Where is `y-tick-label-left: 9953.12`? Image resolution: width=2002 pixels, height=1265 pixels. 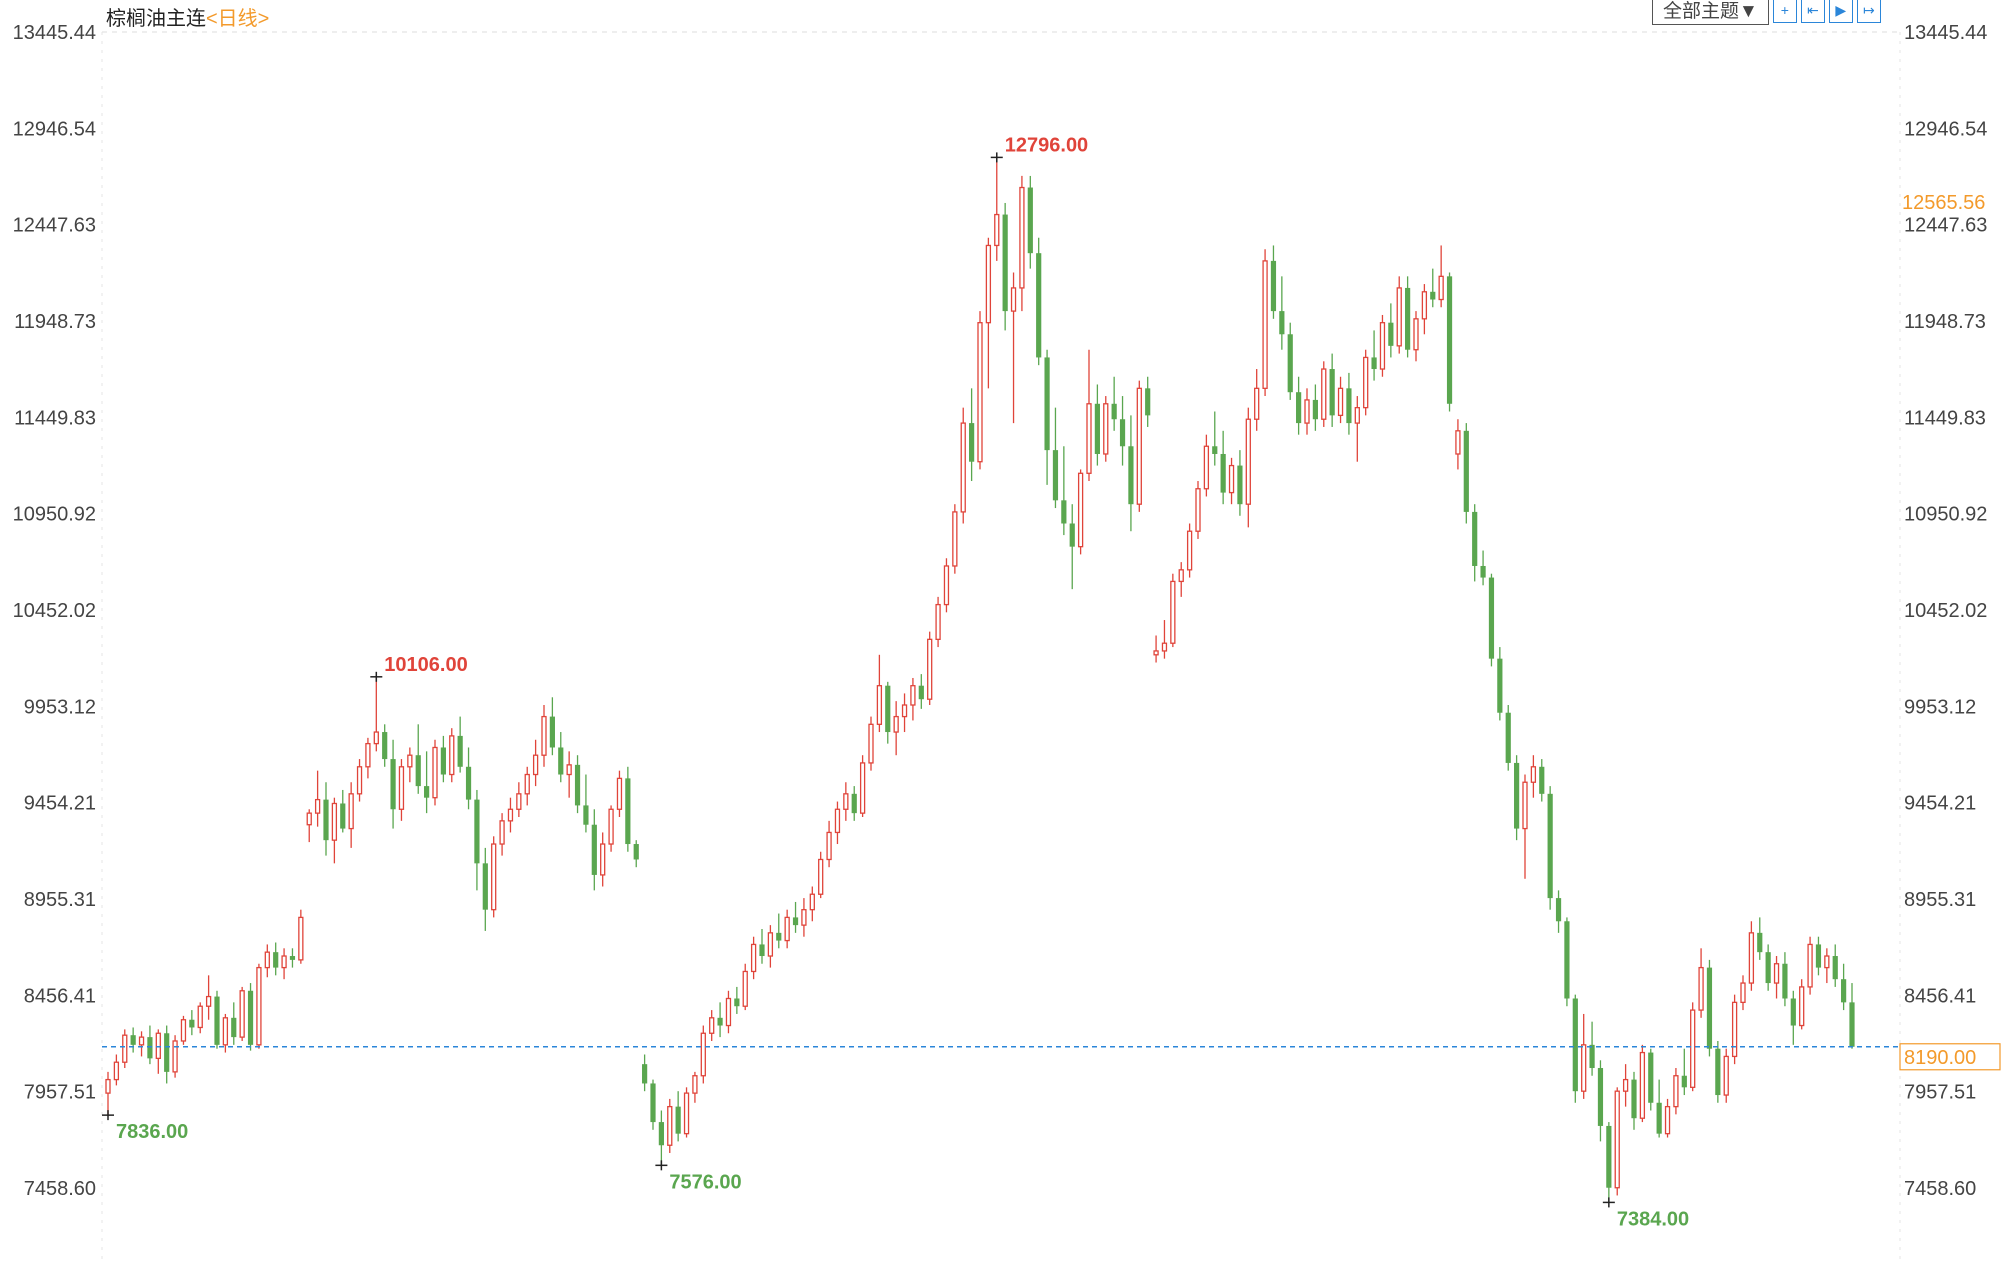 y-tick-label-left: 9953.12 is located at coordinates (60, 707).